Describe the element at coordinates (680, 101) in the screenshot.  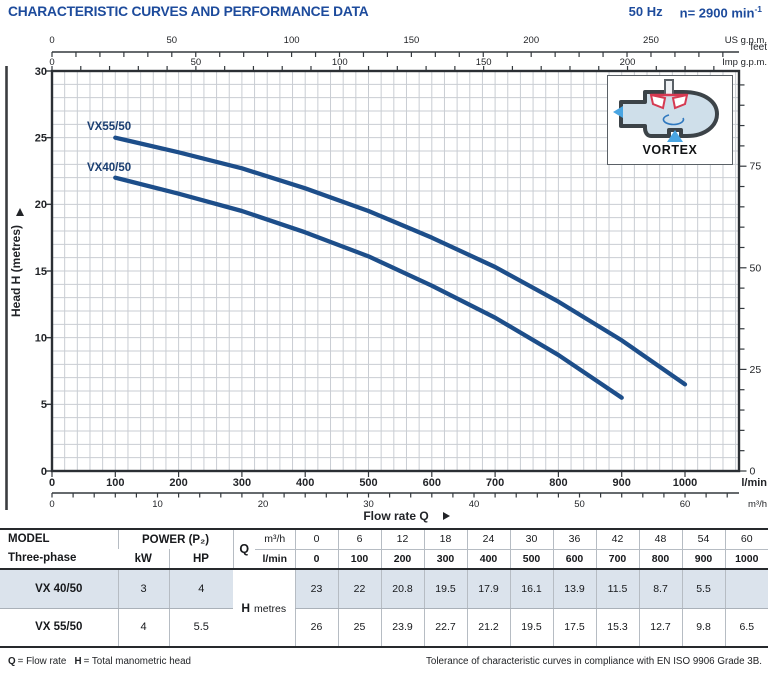
I see `impeller-blade-right` at that location.